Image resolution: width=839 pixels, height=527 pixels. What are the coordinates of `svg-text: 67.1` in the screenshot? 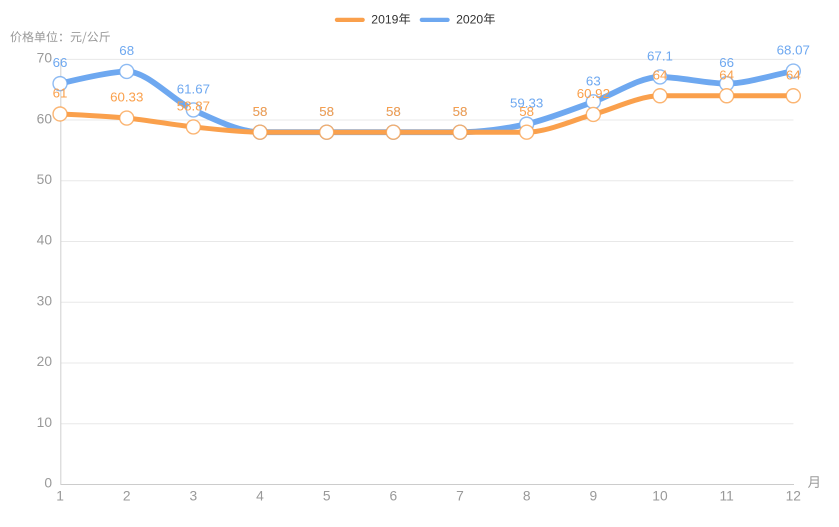 It's located at (660, 56).